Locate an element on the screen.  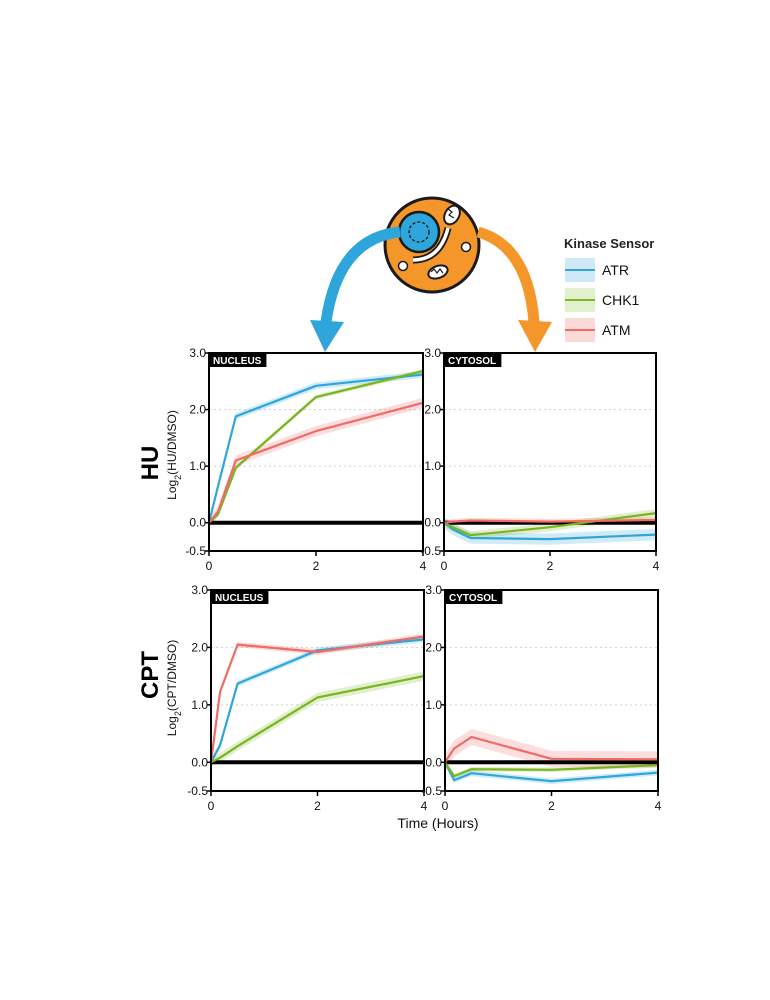
legend-title: Kinase Sensor is located at coordinates (609, 243).